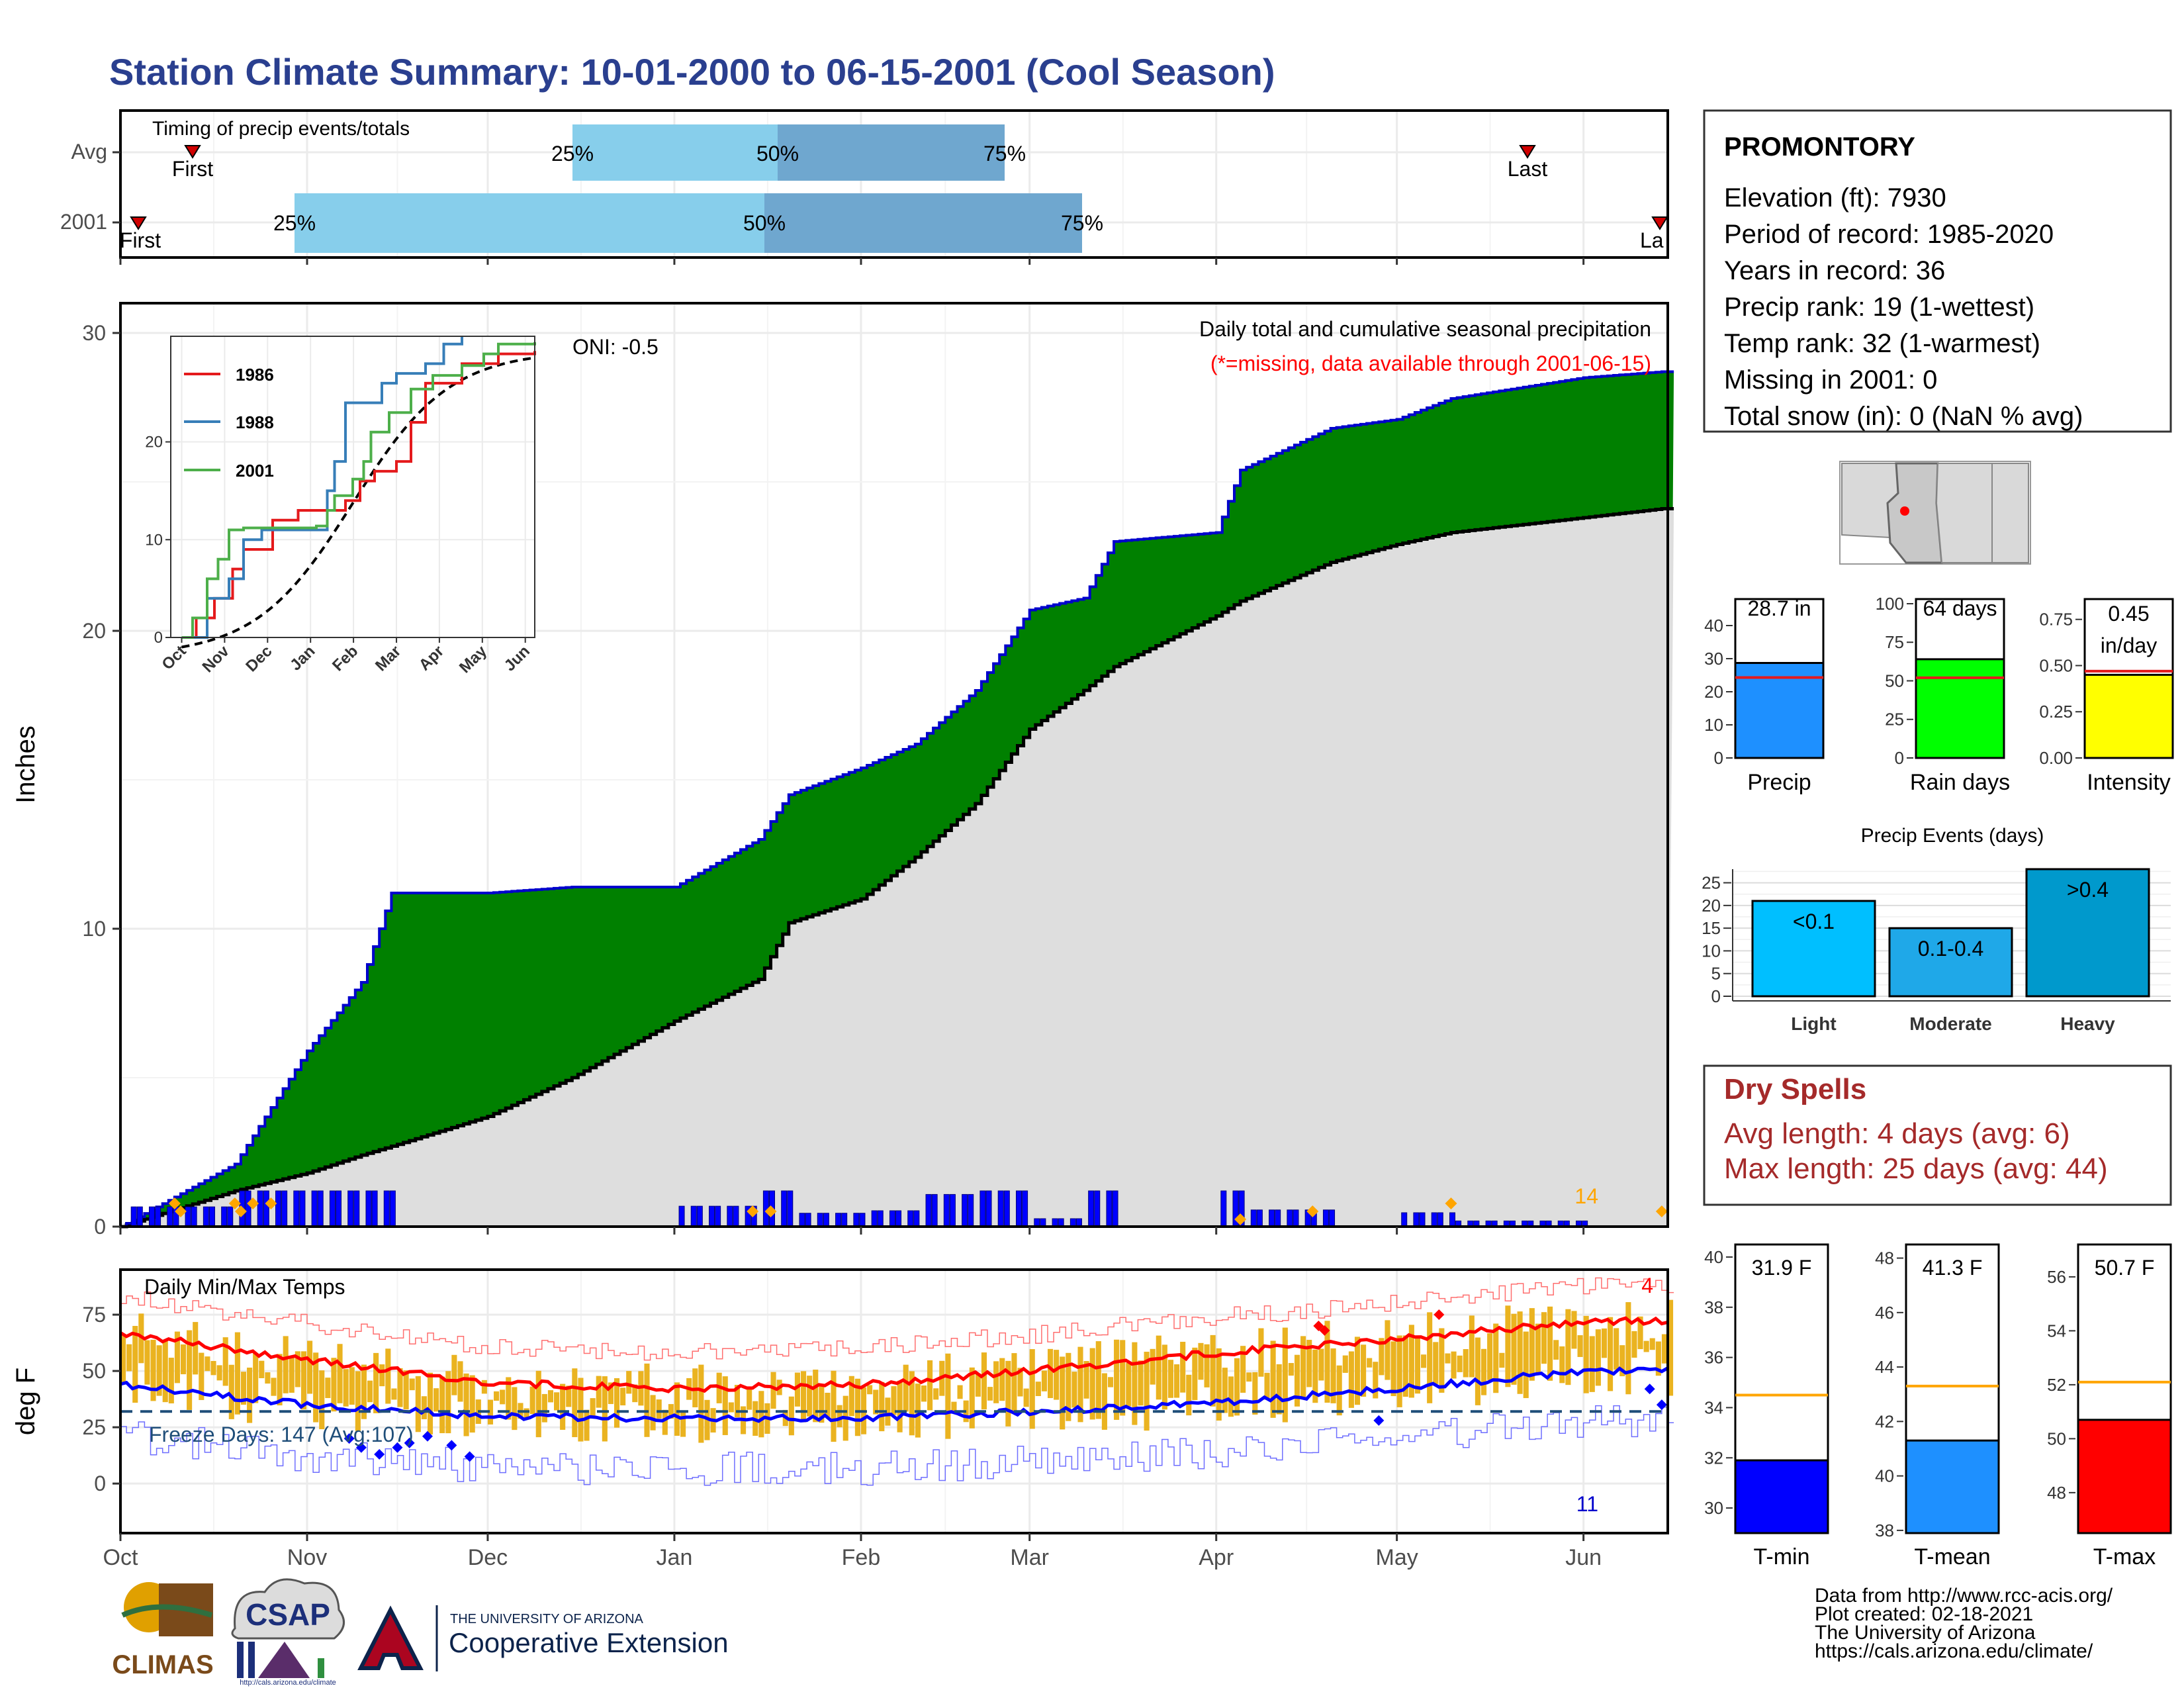 The image size is (2184, 1688). Describe the element at coordinates (2128, 614) in the screenshot. I see `summary-bar-value-label: 0.45` at that location.